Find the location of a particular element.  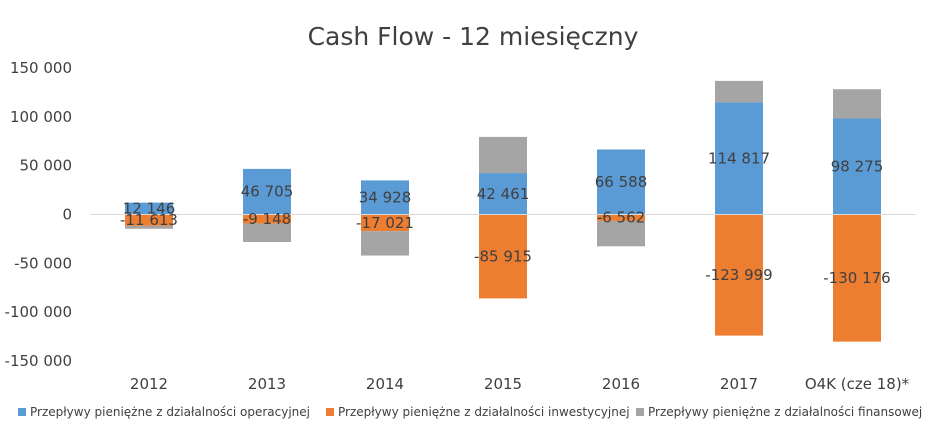

data-label-series1-5: -123 999 is located at coordinates (738, 275).